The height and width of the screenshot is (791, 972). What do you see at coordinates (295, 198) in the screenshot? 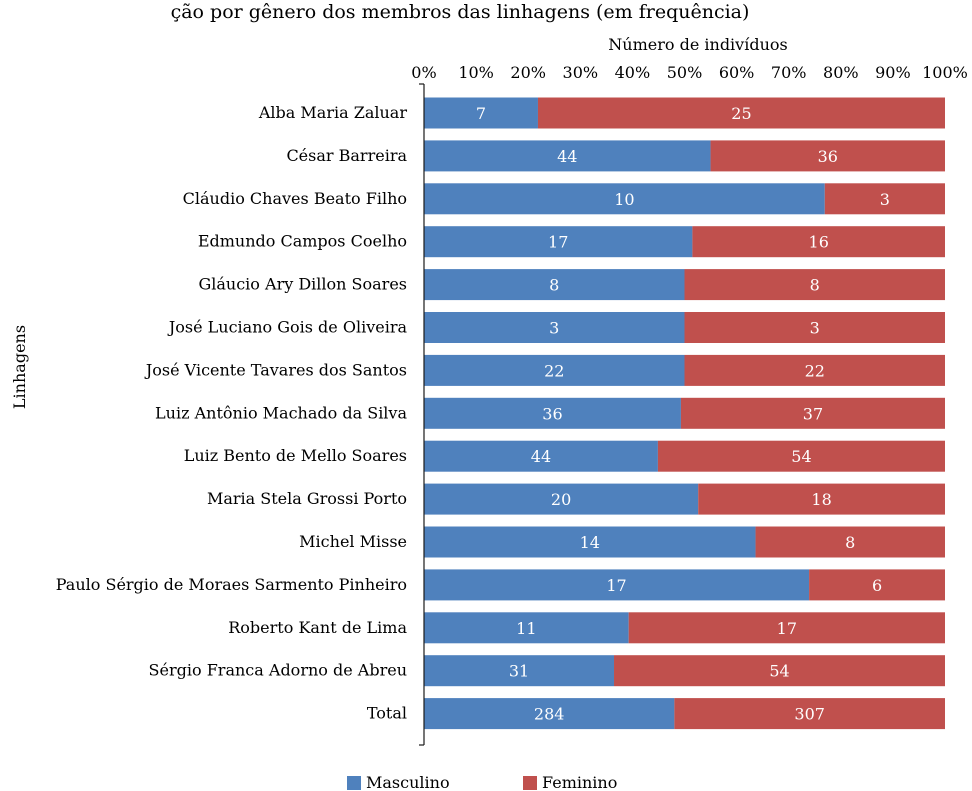
I see `category-label: Cláudio Chaves Beato Filho` at bounding box center [295, 198].